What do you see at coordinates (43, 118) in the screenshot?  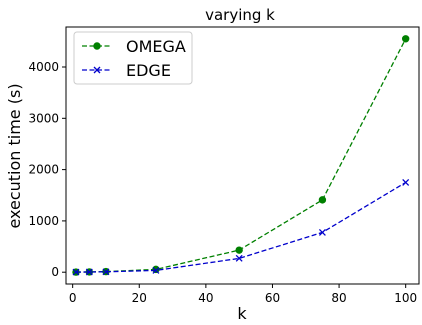 I see `y-tick-label: 3000` at bounding box center [43, 118].